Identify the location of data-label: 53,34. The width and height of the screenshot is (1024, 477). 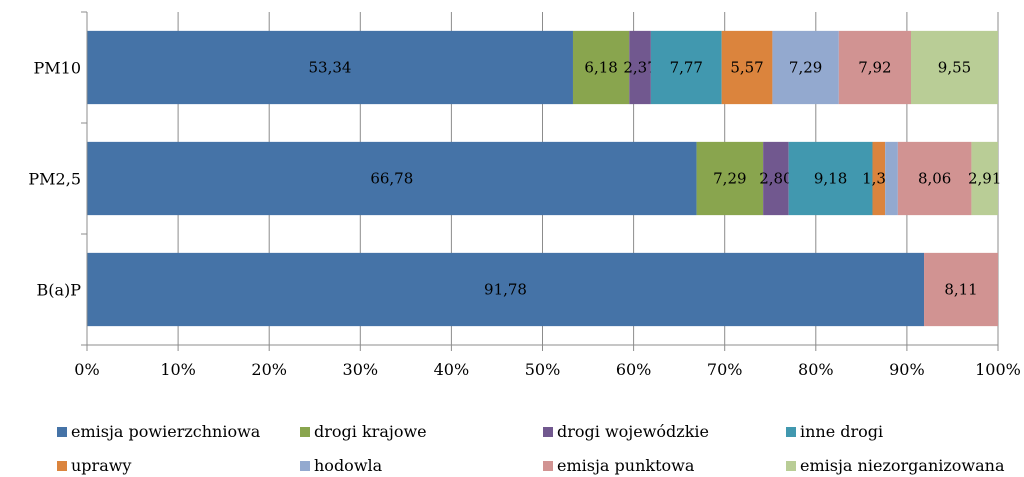
(330, 68).